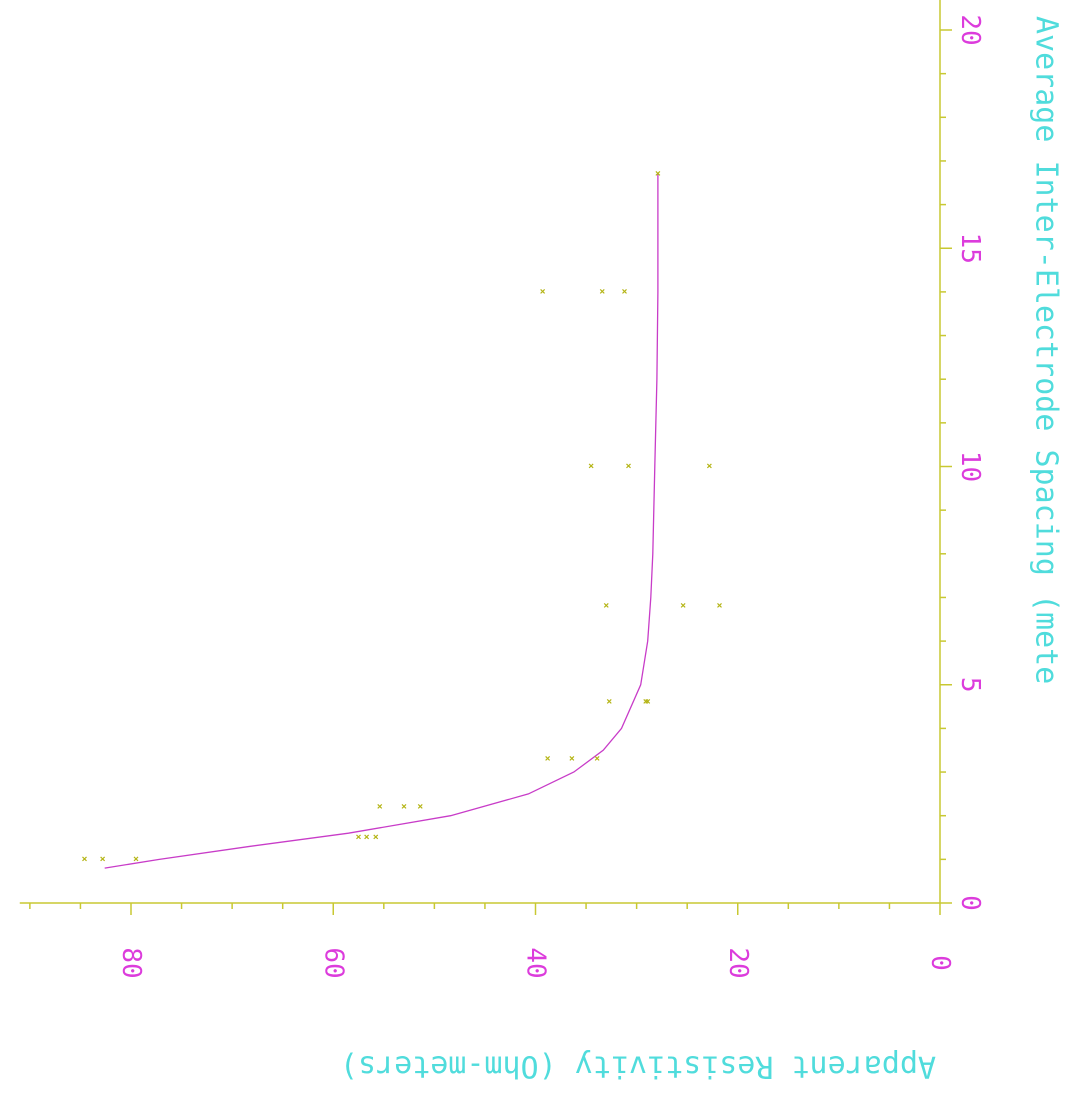 The height and width of the screenshot is (1095, 1068). What do you see at coordinates (536, 962) in the screenshot?
I see `y-tick-label: 40` at bounding box center [536, 962].